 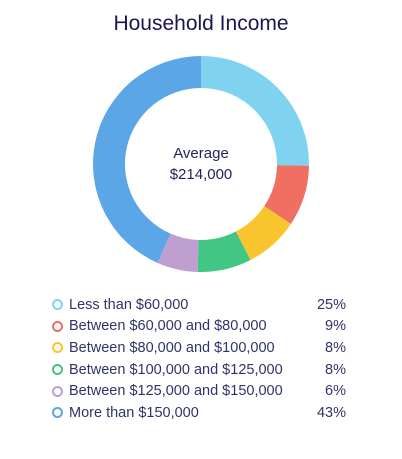 I want to click on legend-item: Between $125,000 and $150,000 6%, so click(x=199, y=391).